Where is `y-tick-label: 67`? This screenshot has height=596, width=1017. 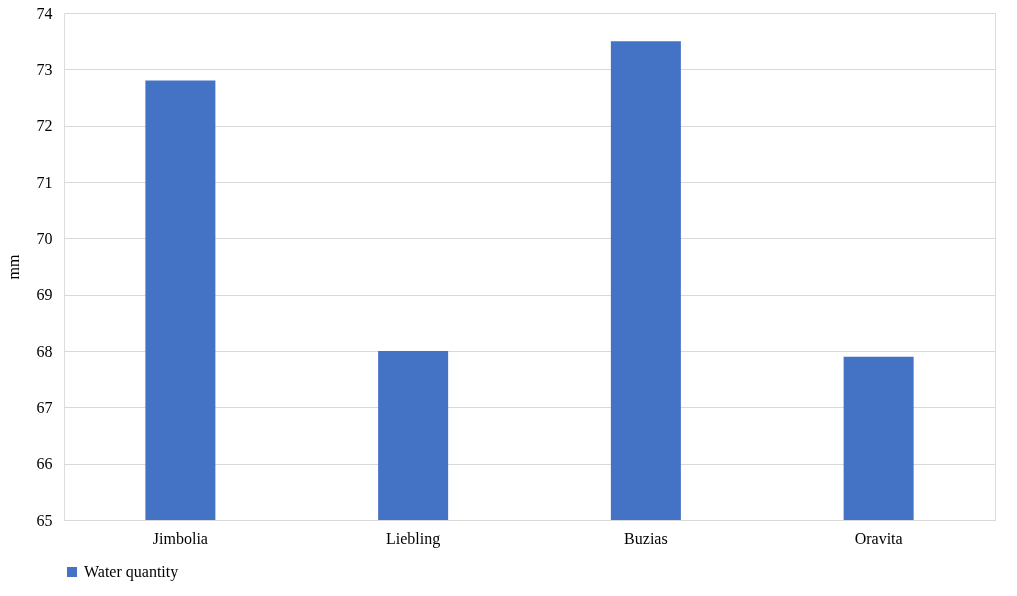 y-tick-label: 67 is located at coordinates (44, 407).